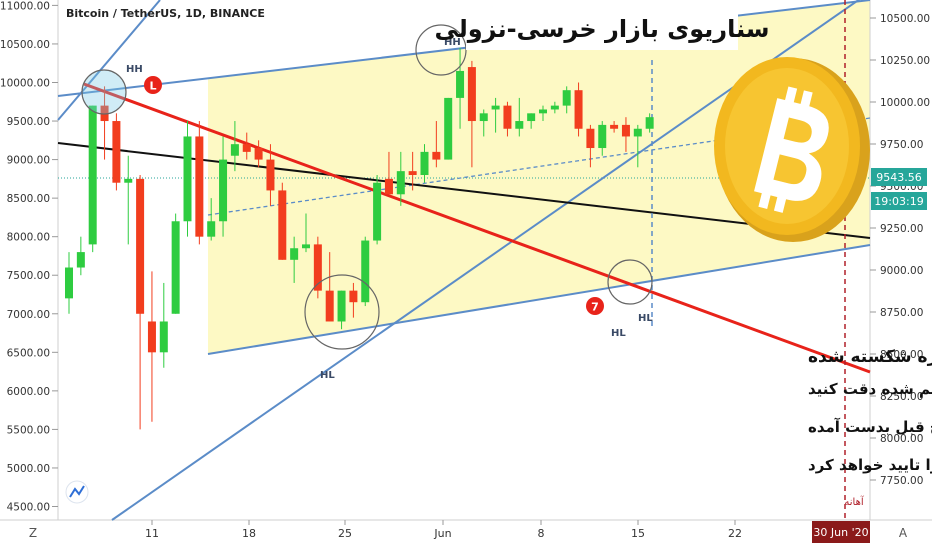 The width and height of the screenshot is (932, 550). What do you see at coordinates (165, 13) in the screenshot?
I see `symbol-title: Bitcoin / TetherUS, 1D, BINANCE` at bounding box center [165, 13].